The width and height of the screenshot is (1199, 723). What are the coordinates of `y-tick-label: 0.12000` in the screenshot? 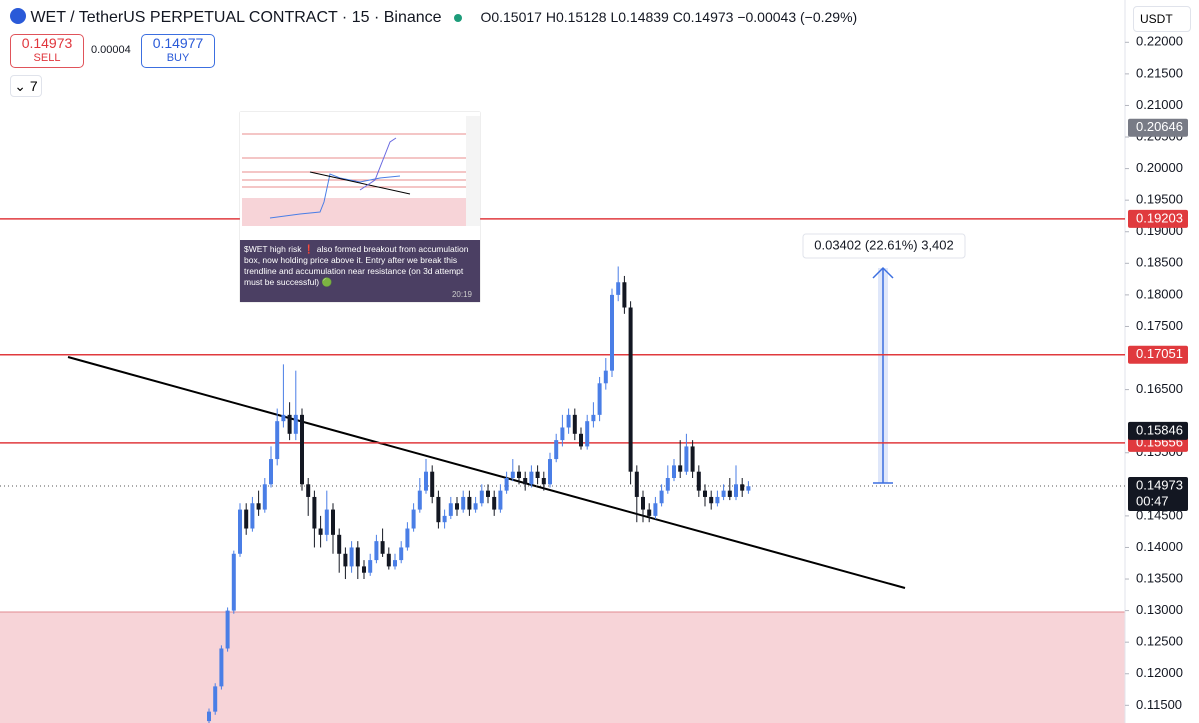 It's located at (1159, 672).